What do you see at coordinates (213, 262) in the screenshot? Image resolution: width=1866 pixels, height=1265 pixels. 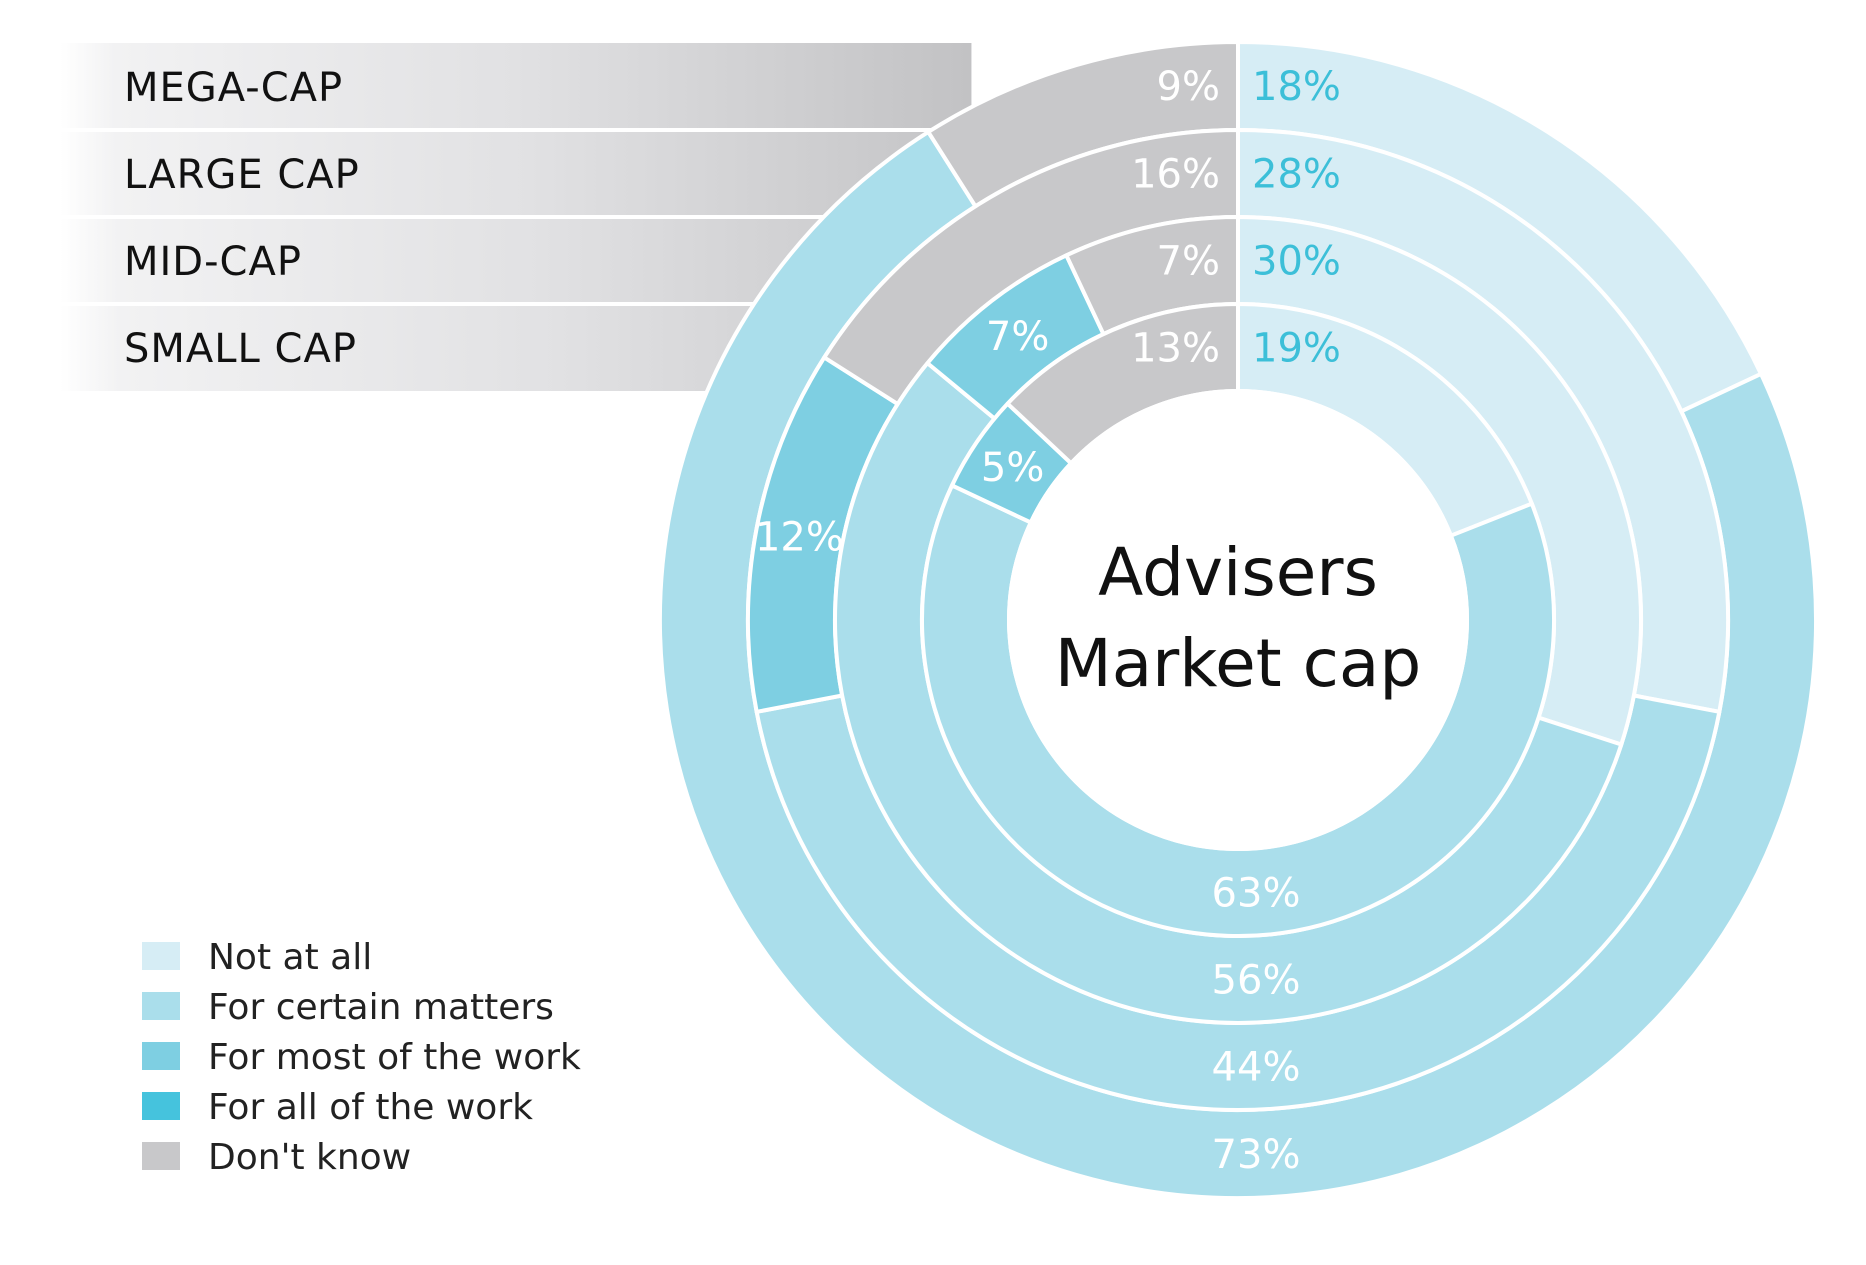 I see `ring-label: MID-CAP` at bounding box center [213, 262].